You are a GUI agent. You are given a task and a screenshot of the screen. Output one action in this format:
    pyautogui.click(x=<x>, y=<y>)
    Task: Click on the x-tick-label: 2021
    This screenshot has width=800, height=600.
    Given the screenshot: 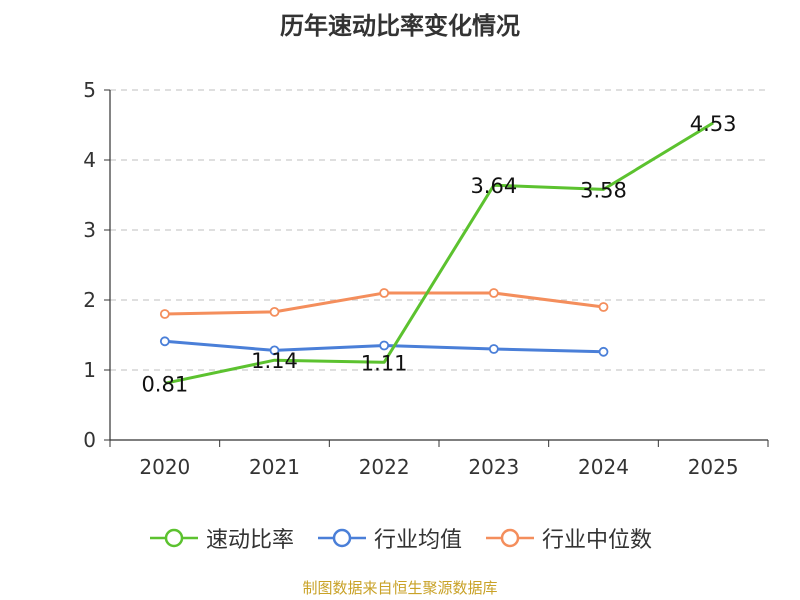 What is the action you would take?
    pyautogui.click(x=274, y=467)
    